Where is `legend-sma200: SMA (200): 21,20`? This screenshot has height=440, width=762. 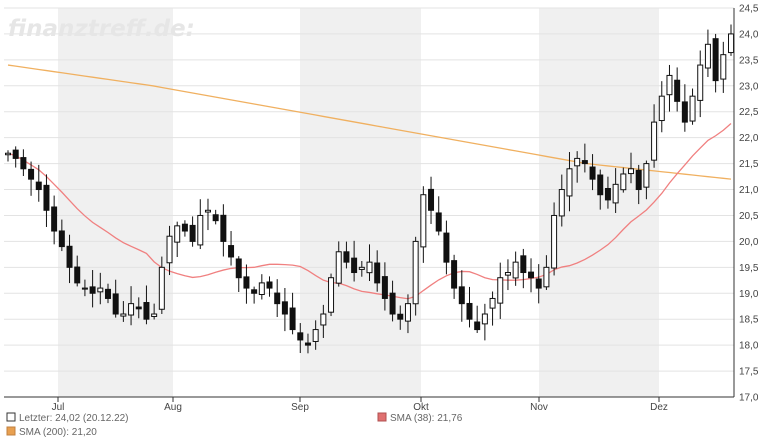
legend-sma200: SMA (200): 21,20 is located at coordinates (58, 432).